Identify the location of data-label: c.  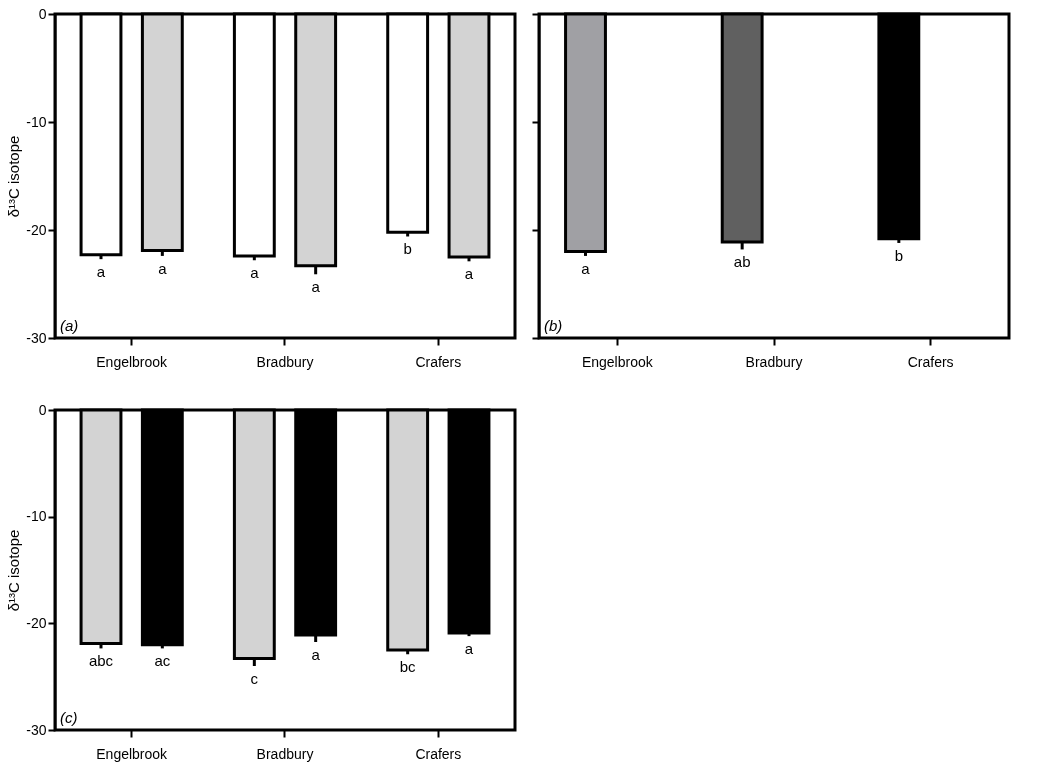
(254, 678).